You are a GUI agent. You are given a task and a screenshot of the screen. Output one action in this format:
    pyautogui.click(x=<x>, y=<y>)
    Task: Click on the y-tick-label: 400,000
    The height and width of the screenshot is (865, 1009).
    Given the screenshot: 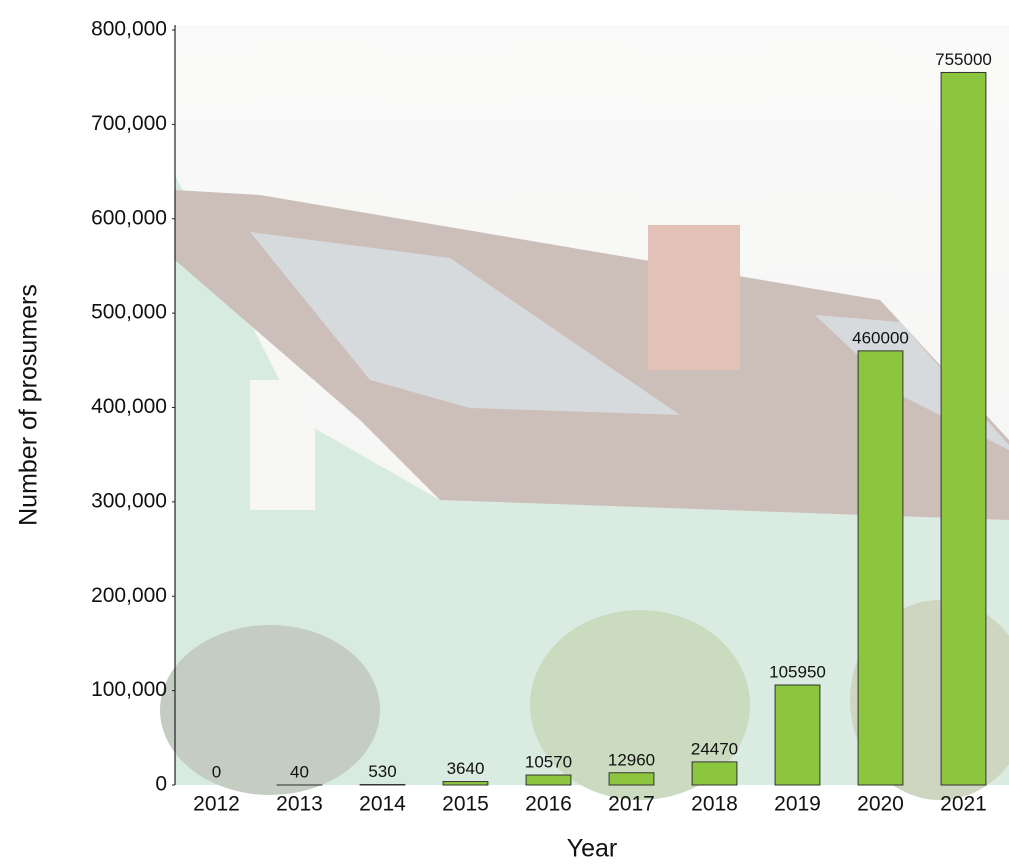 What is the action you would take?
    pyautogui.click(x=129, y=406)
    